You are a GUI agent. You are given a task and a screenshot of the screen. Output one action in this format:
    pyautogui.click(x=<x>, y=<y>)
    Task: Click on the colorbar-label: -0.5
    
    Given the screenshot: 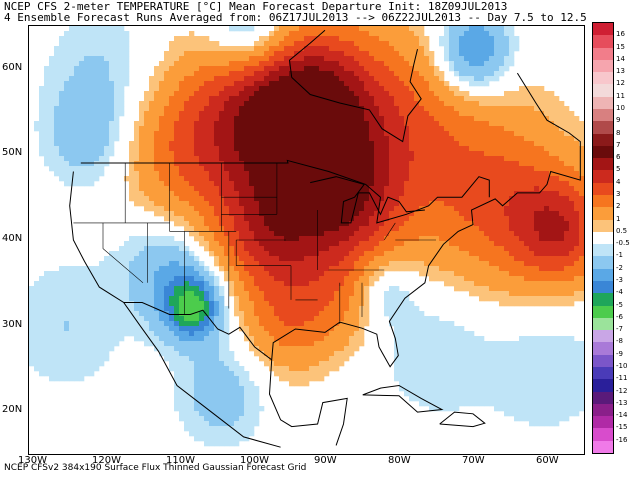 What is the action you would take?
    pyautogui.click(x=623, y=243)
    